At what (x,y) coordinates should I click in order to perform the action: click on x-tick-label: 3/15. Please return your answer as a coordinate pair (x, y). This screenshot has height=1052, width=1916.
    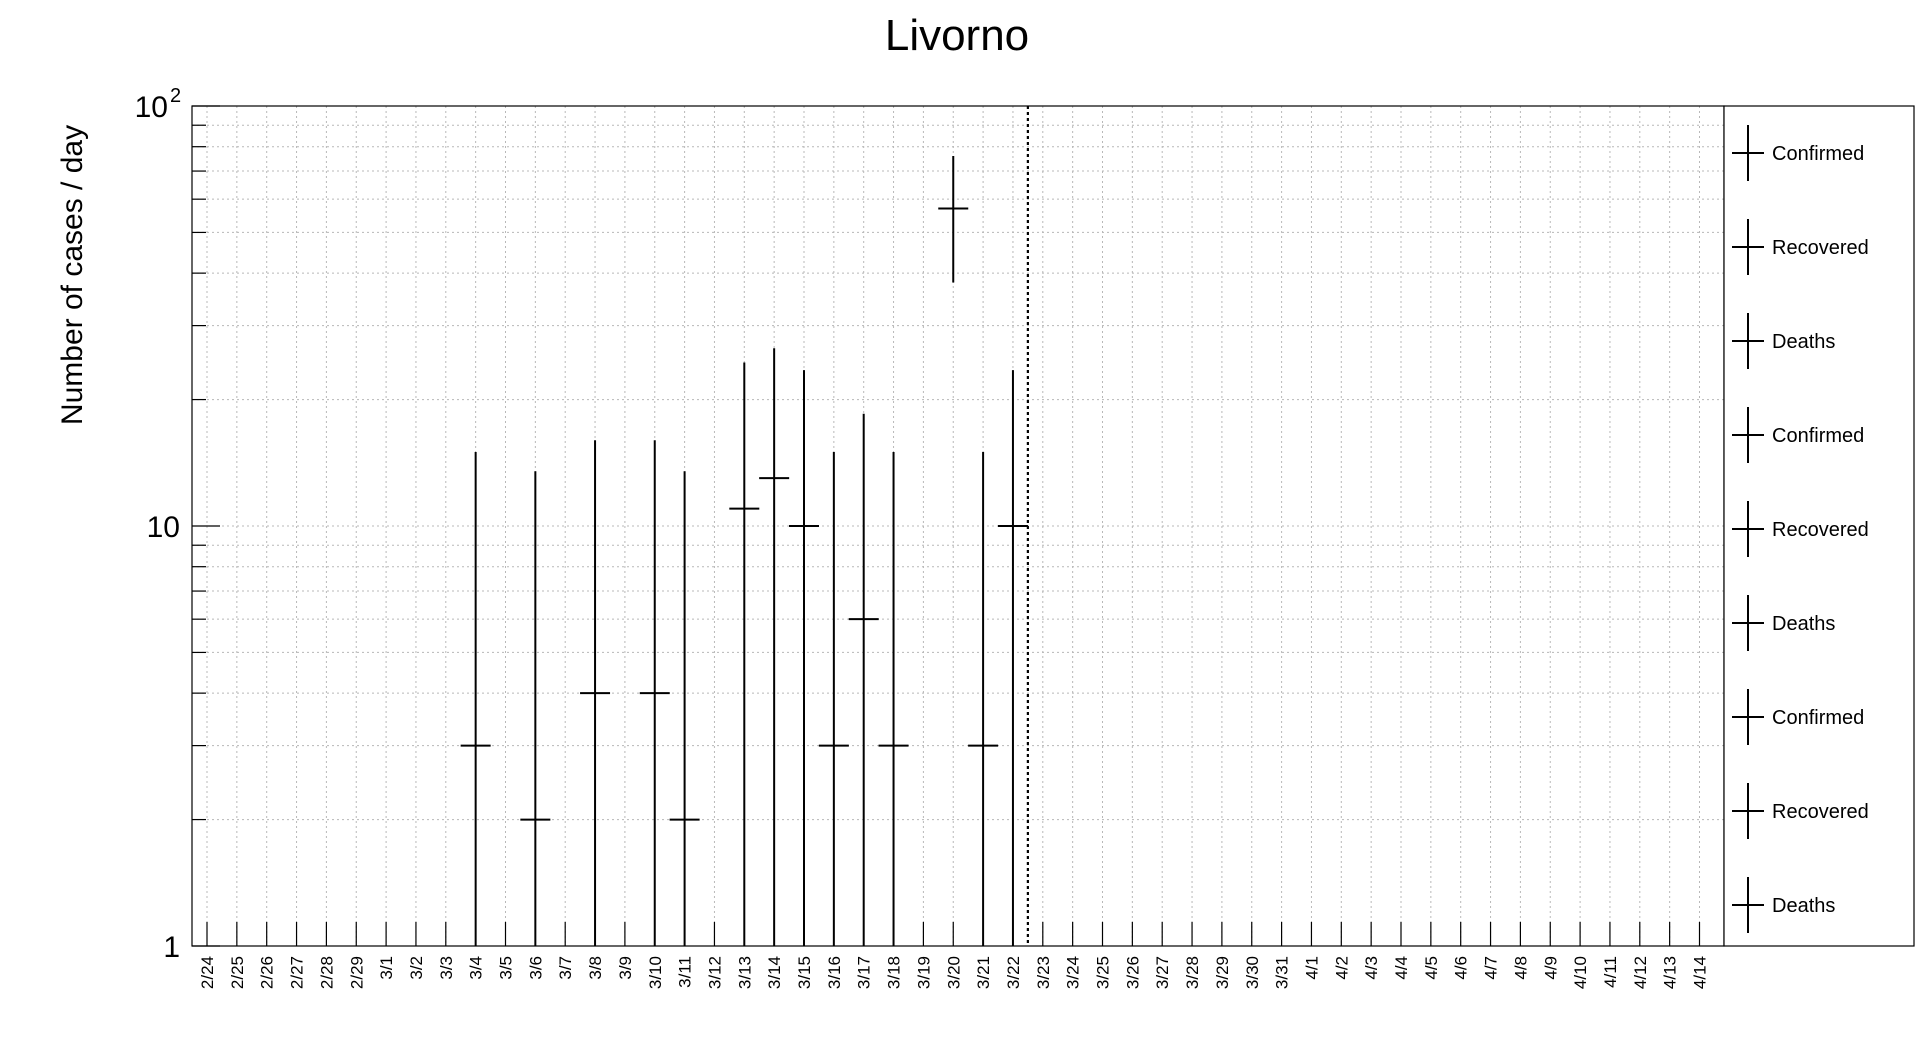
    Looking at the image, I should click on (804, 972).